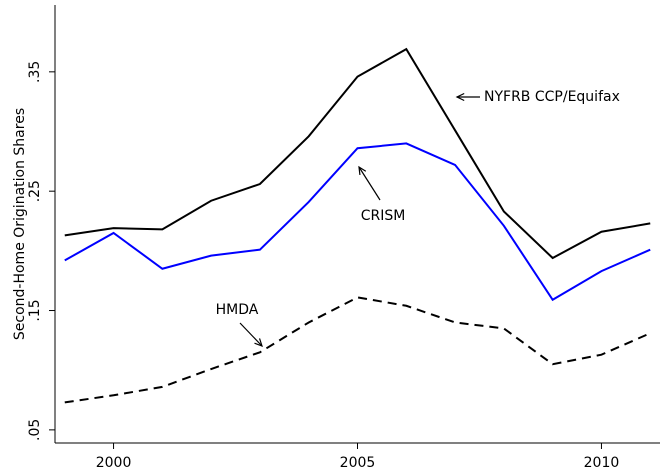 This screenshot has height=473, width=661. Describe the element at coordinates (552, 97) in the screenshot. I see `series-annotation: NYFRB CCP/Equifax` at that location.